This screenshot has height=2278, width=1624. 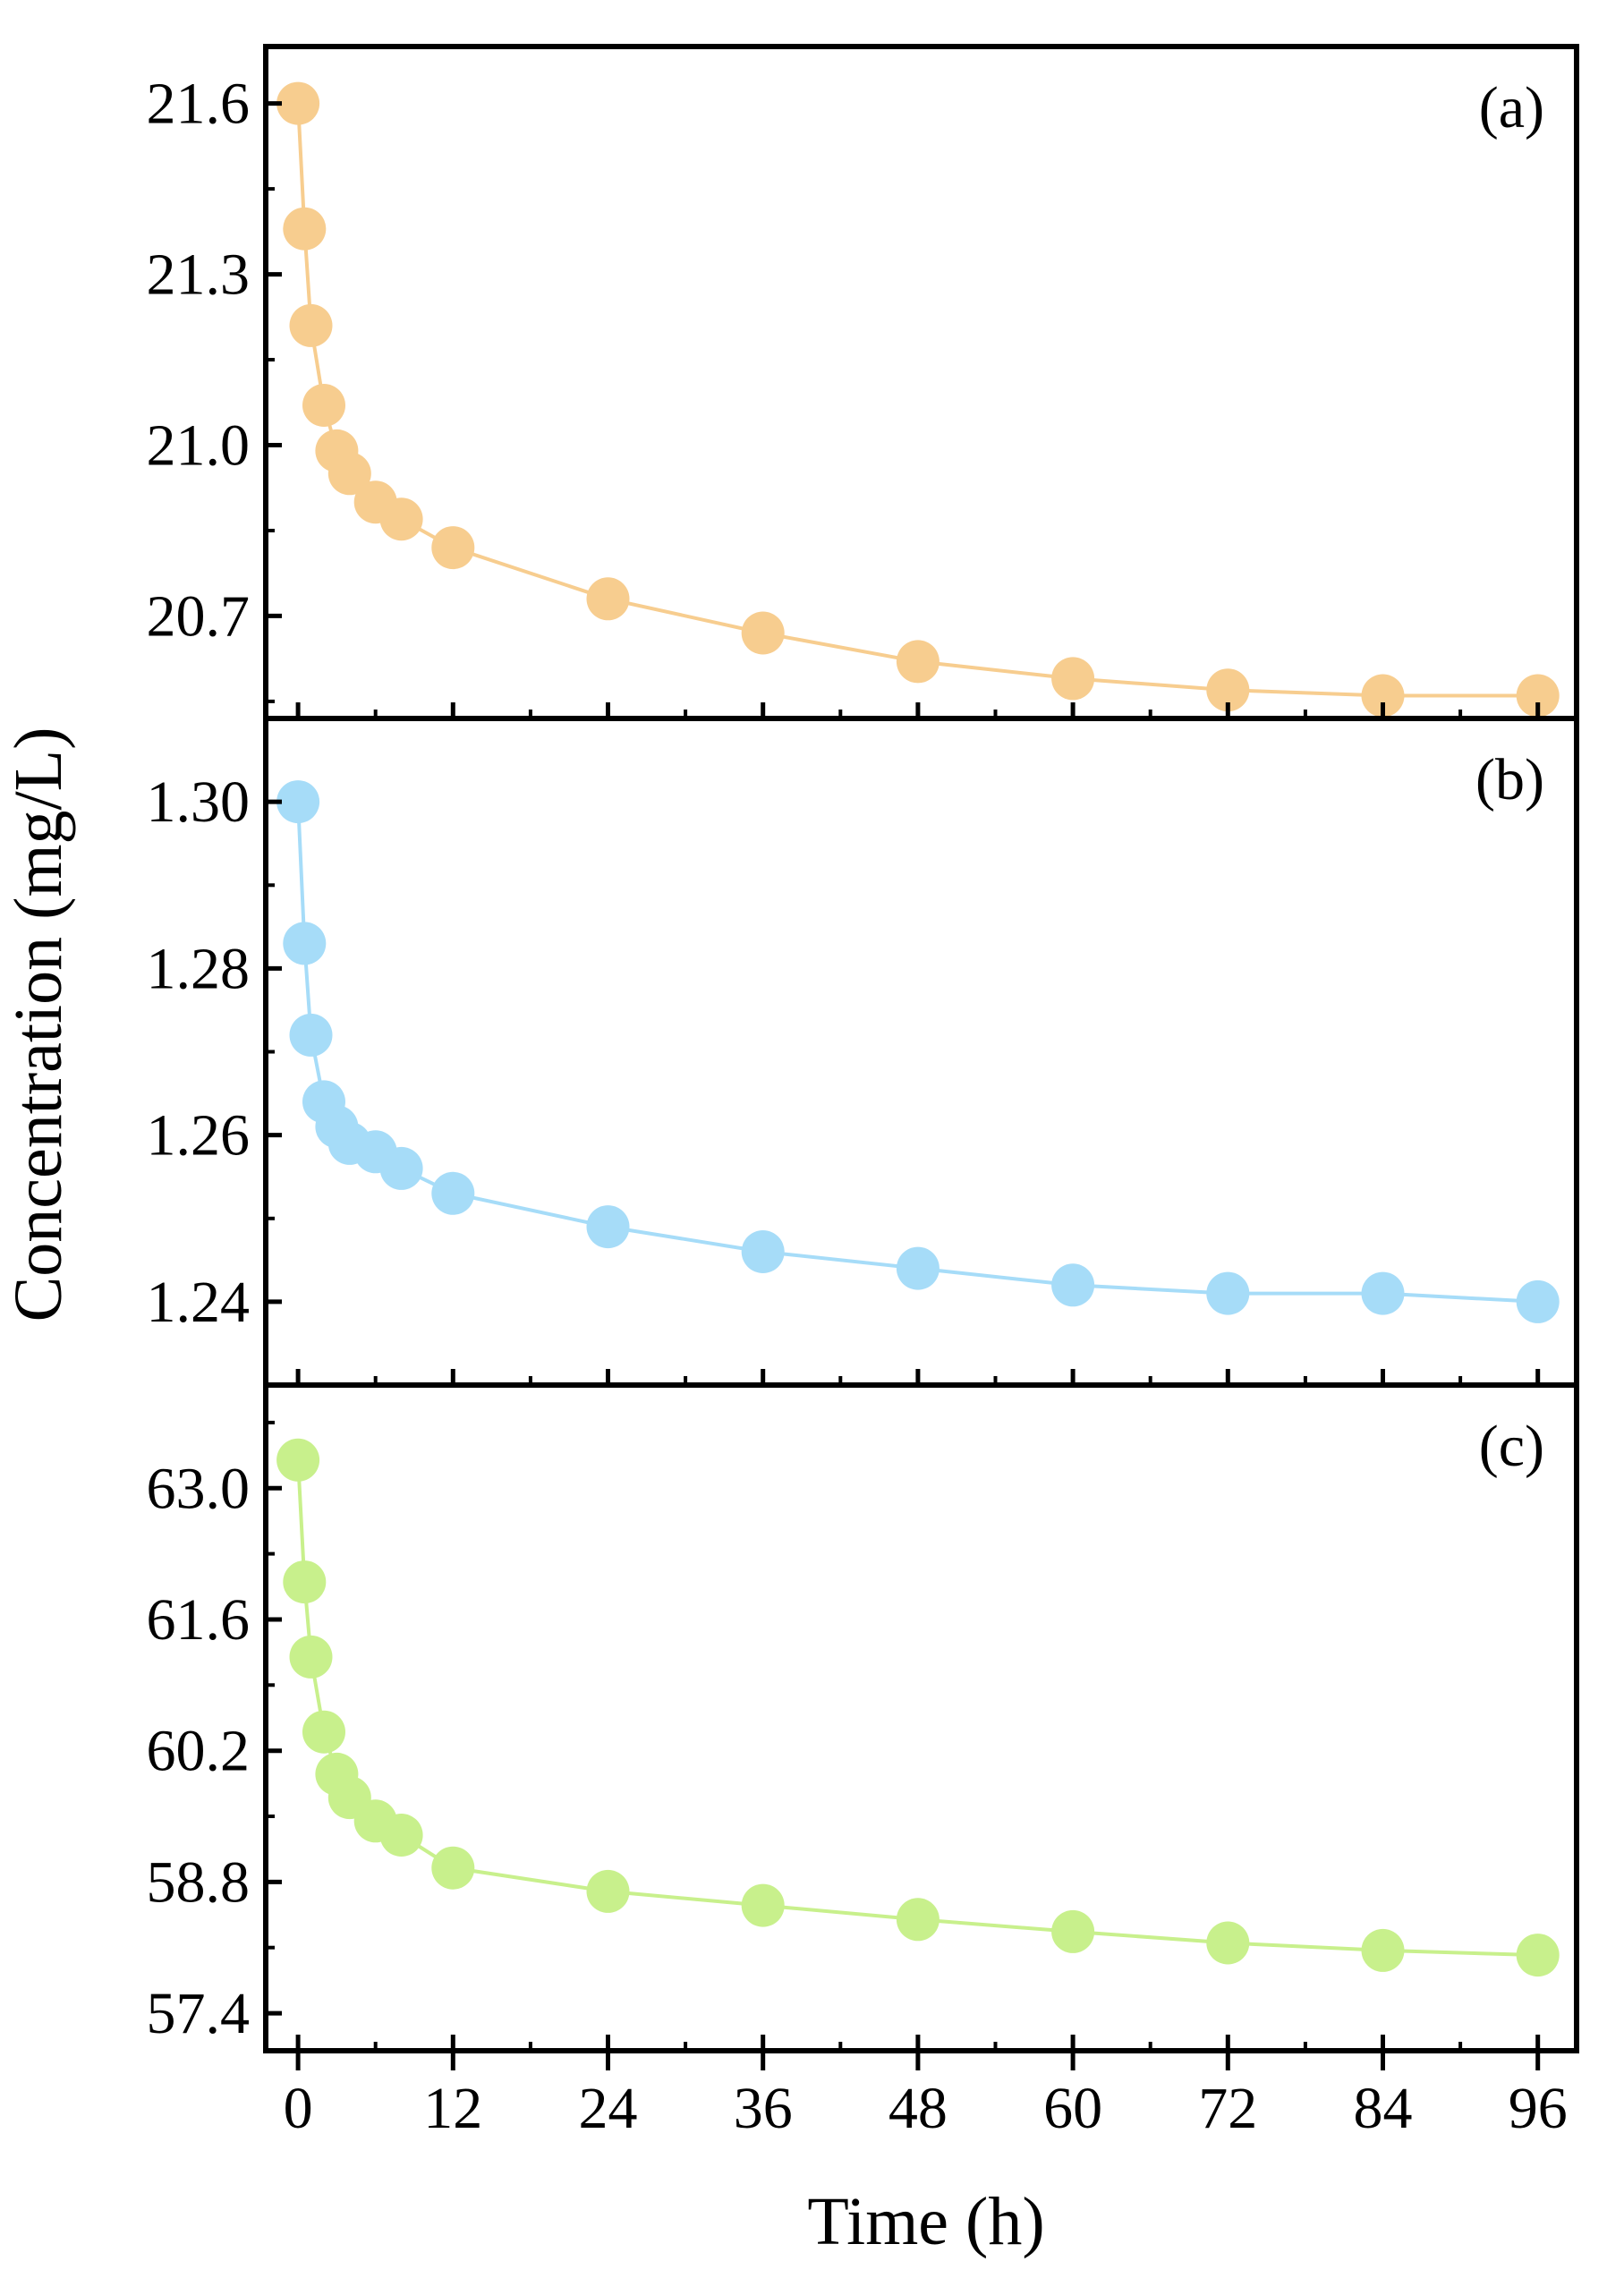 I want to click on y-tick-label: 57.4, so click(x=199, y=2013).